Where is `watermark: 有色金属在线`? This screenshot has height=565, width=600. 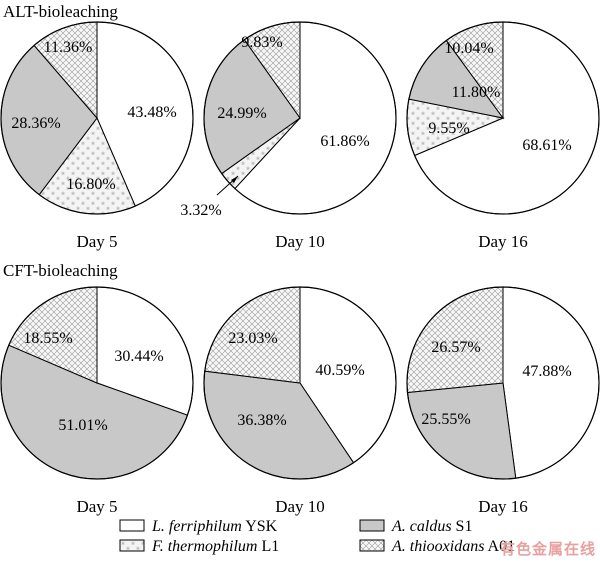
watermark: 有色金属在线 is located at coordinates (547, 549).